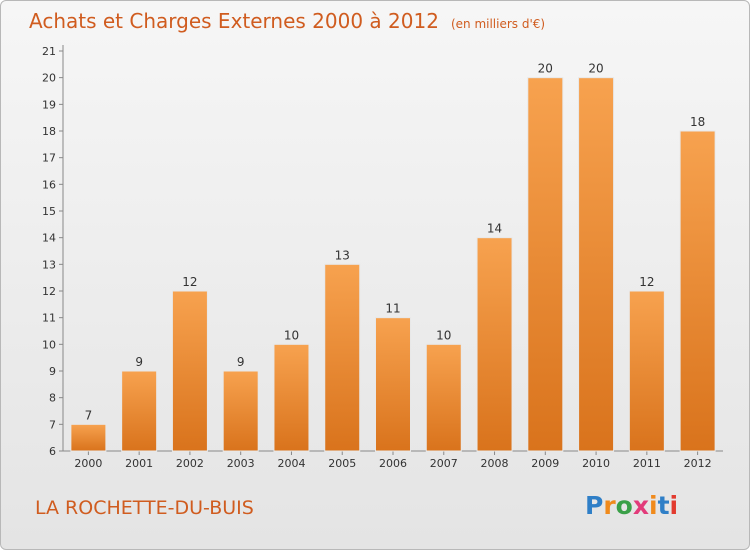 The height and width of the screenshot is (550, 750). I want to click on y-tick-label: 17, so click(49, 158).